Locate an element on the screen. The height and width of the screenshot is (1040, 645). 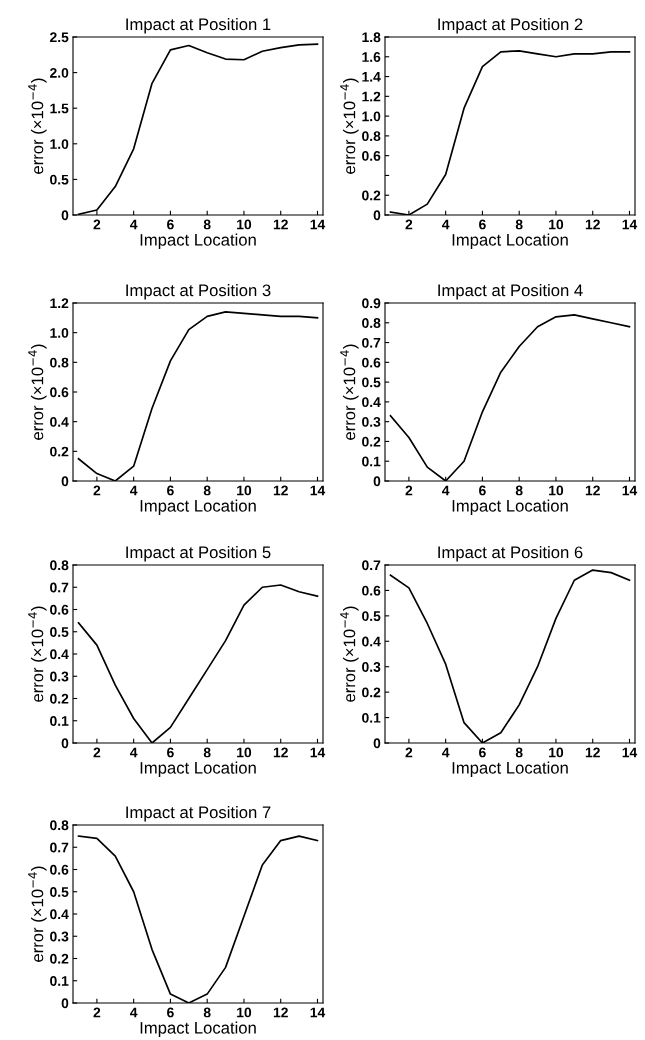
y-tick-label: 1.5 is located at coordinates (59, 108).